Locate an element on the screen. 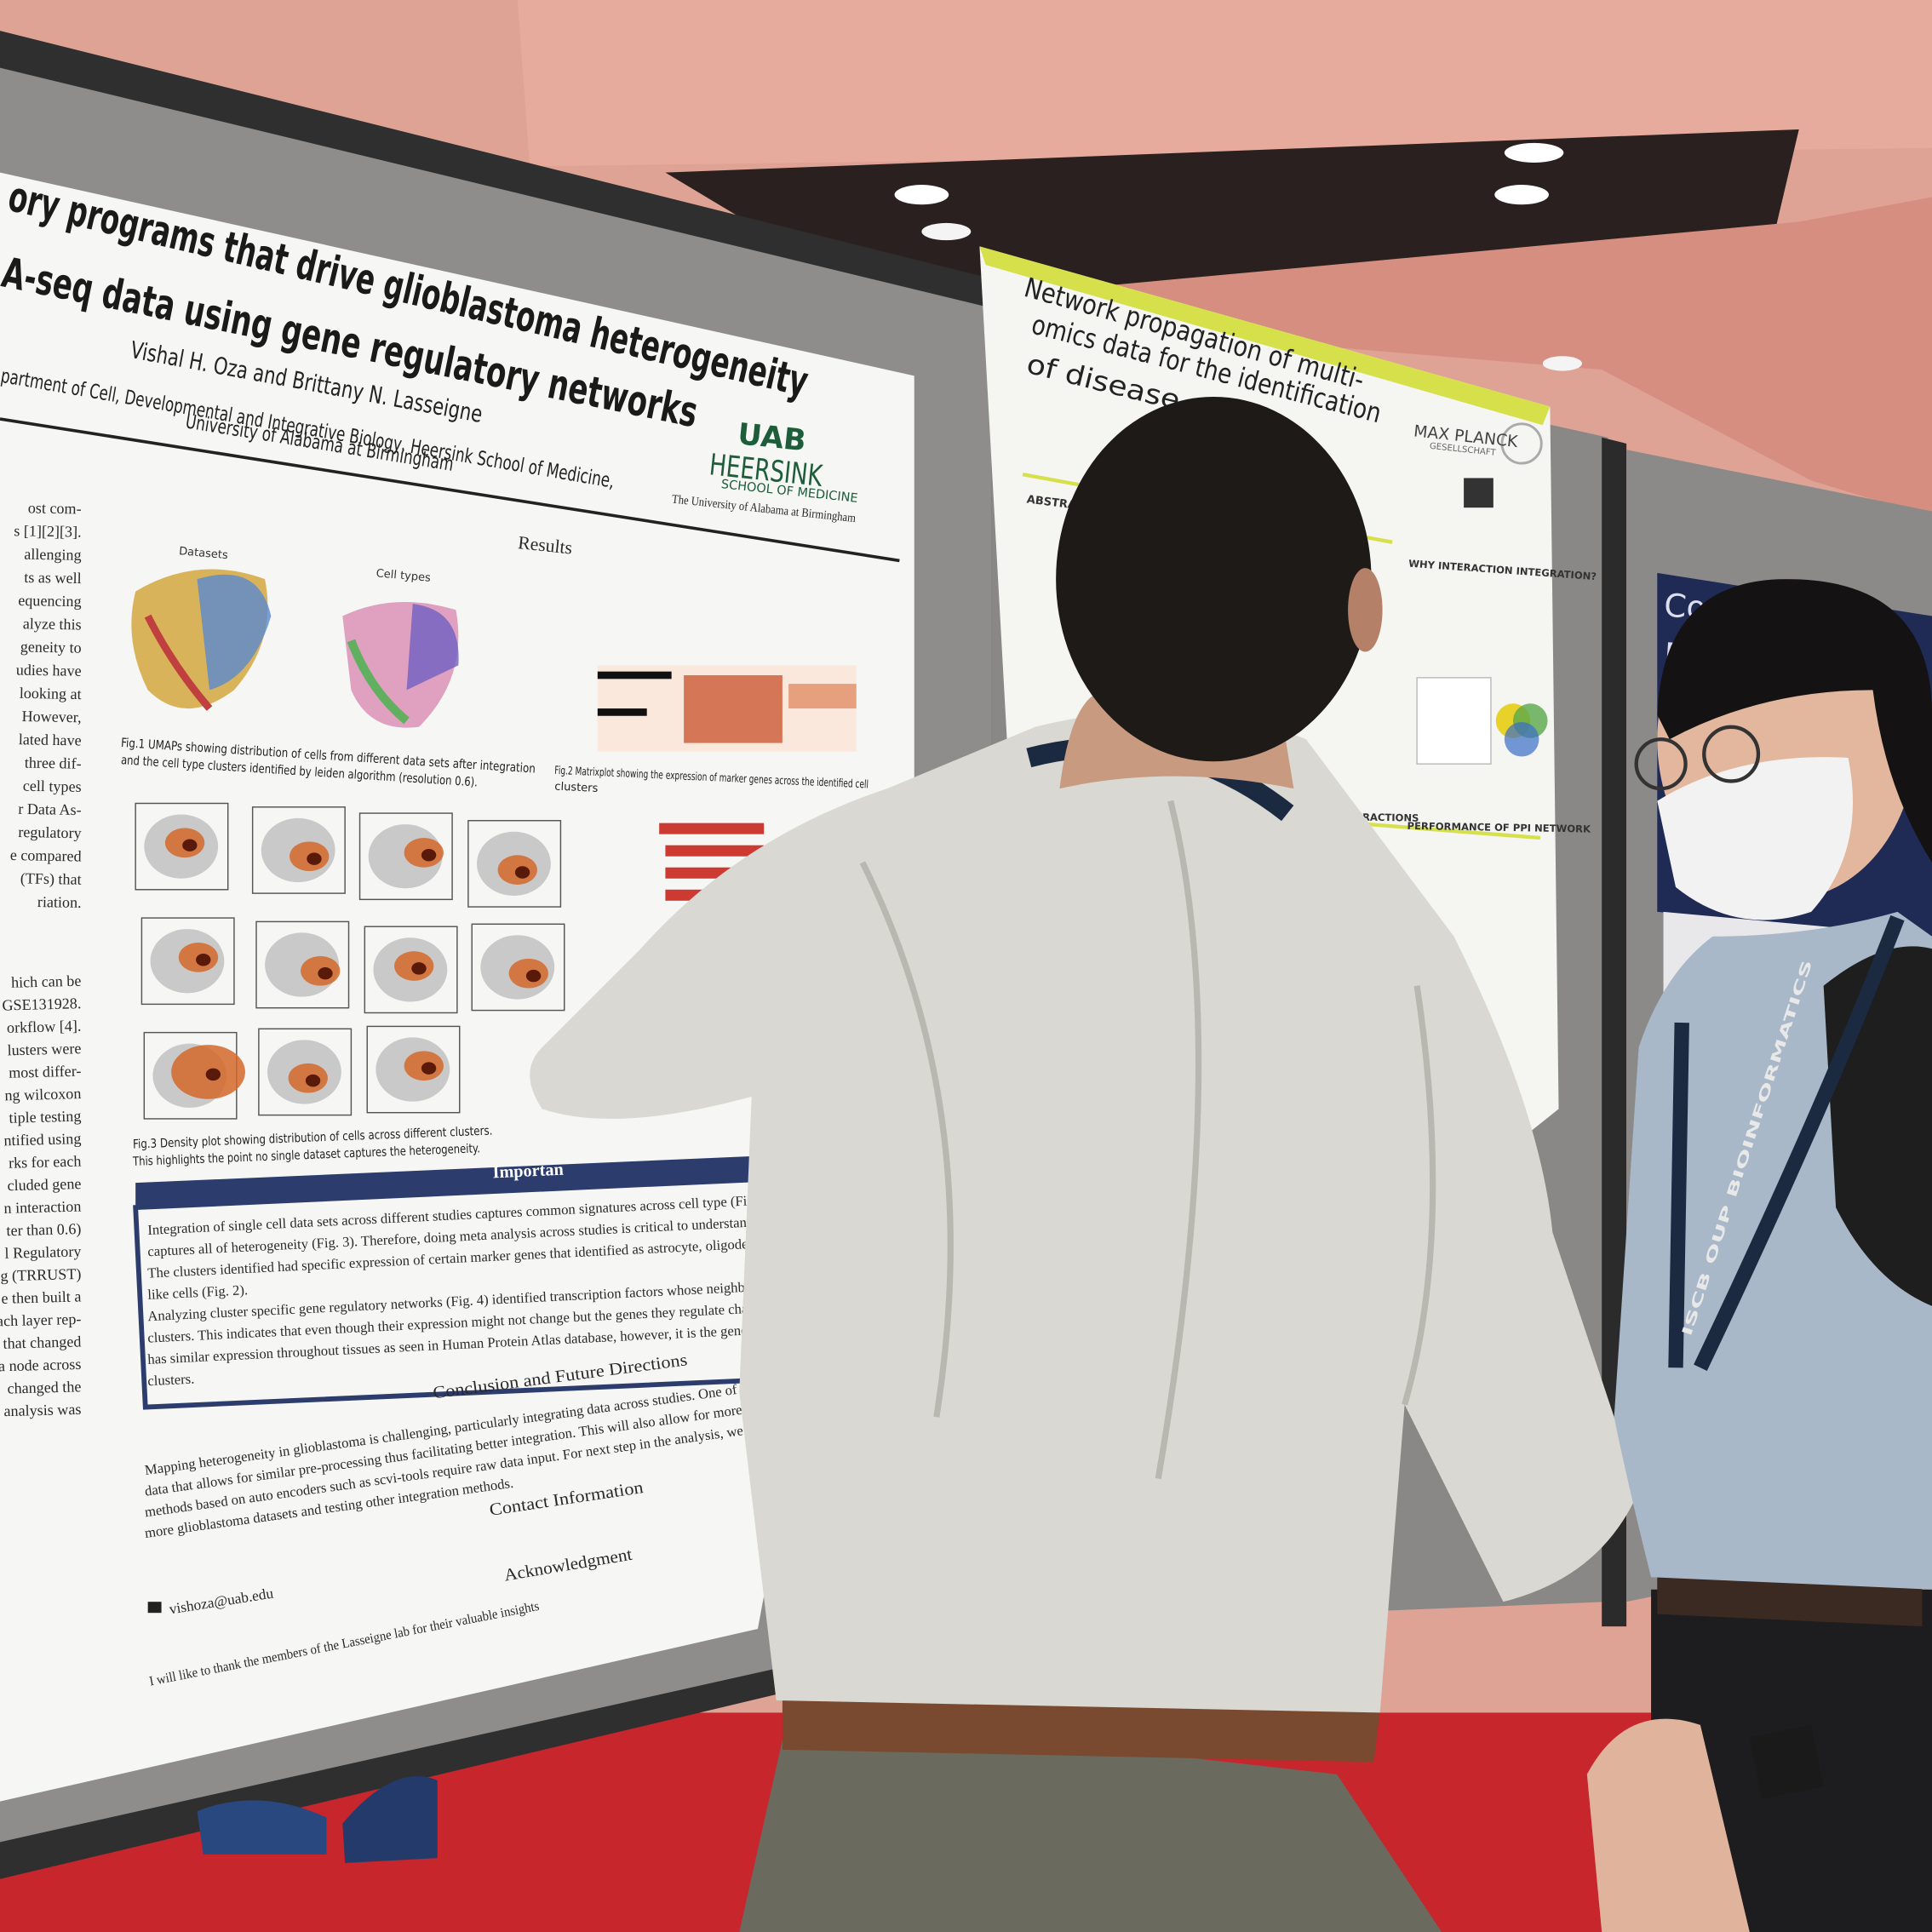  shoe is located at coordinates (390, 1819).